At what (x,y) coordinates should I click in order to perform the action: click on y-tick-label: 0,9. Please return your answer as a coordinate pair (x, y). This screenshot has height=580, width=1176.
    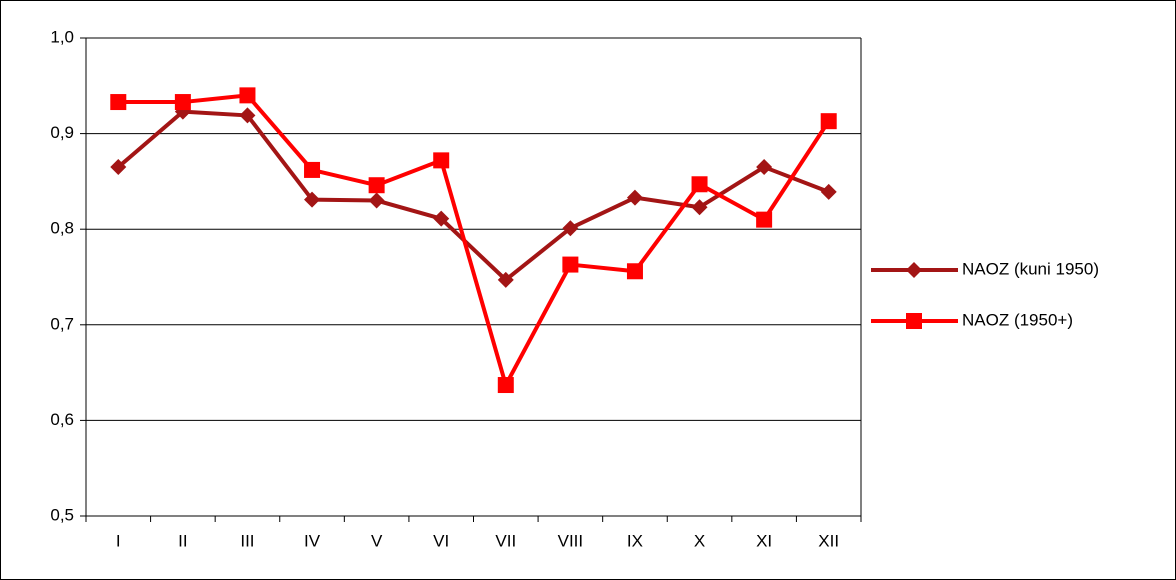
    Looking at the image, I should click on (62, 132).